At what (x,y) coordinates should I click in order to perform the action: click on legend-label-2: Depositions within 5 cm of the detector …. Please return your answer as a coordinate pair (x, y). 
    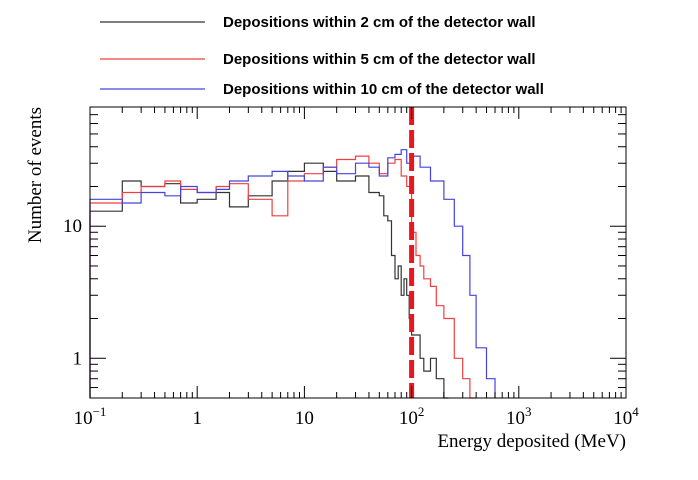
    Looking at the image, I should click on (379, 59).